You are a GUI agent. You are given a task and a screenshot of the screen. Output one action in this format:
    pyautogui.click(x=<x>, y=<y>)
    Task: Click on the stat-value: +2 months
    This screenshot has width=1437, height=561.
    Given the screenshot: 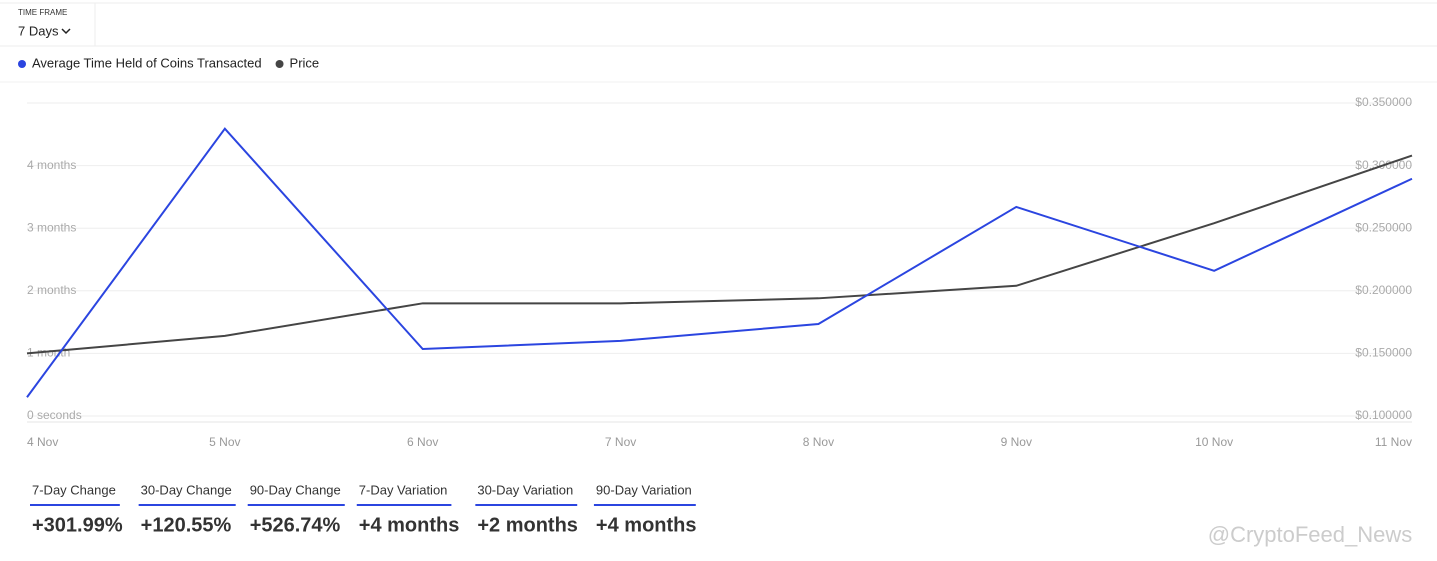 What is the action you would take?
    pyautogui.click(x=527, y=525)
    